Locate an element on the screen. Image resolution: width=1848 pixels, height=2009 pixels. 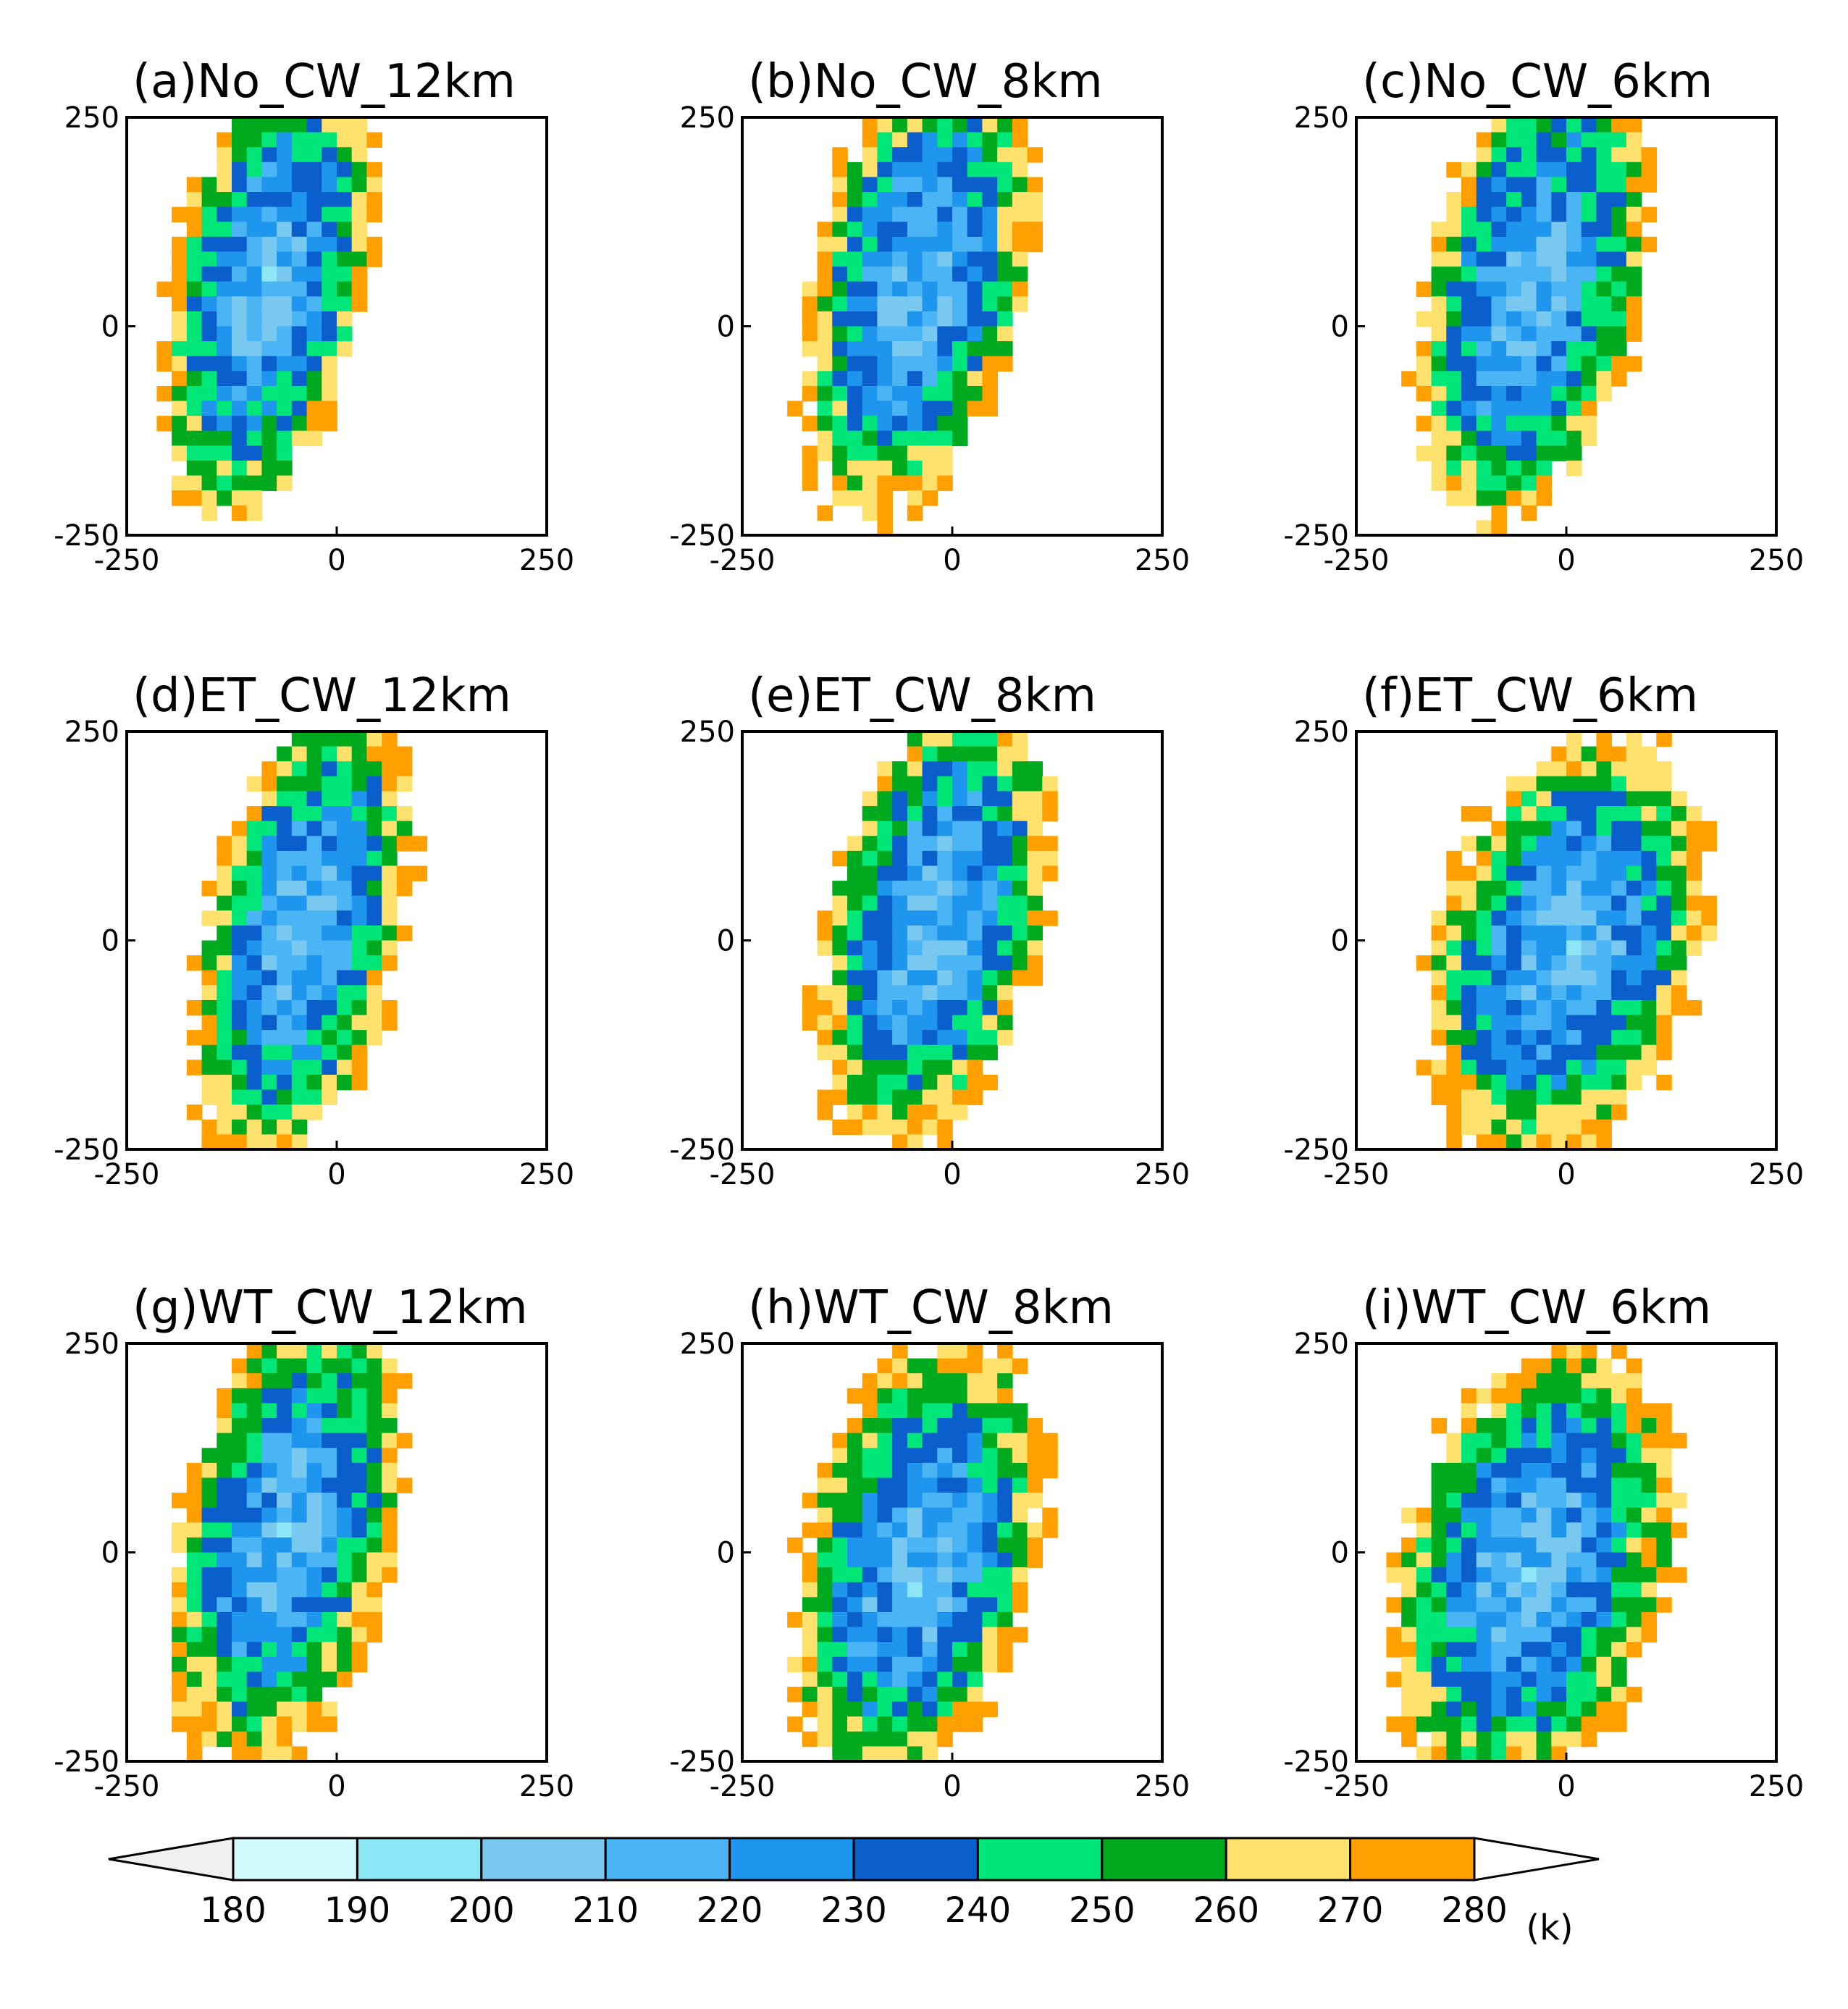
brightness-temperature-field is located at coordinates (337, 940).